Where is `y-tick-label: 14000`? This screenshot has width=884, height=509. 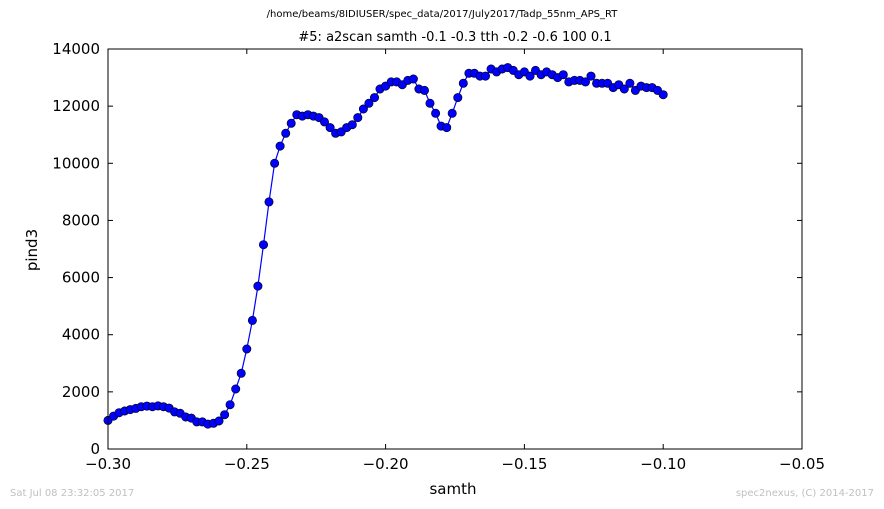
y-tick-label: 14000 is located at coordinates (76, 49).